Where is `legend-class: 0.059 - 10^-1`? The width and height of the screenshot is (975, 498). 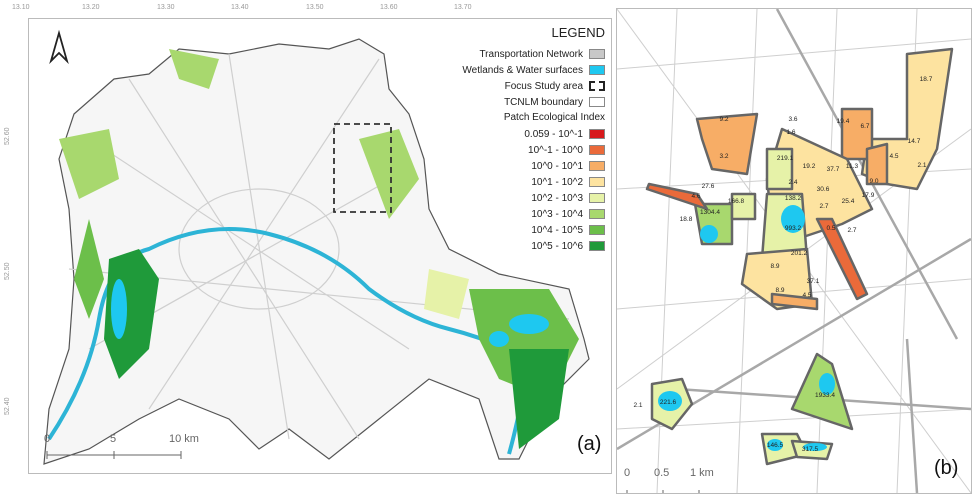 legend-class: 0.059 - 10^-1 is located at coordinates (533, 134).